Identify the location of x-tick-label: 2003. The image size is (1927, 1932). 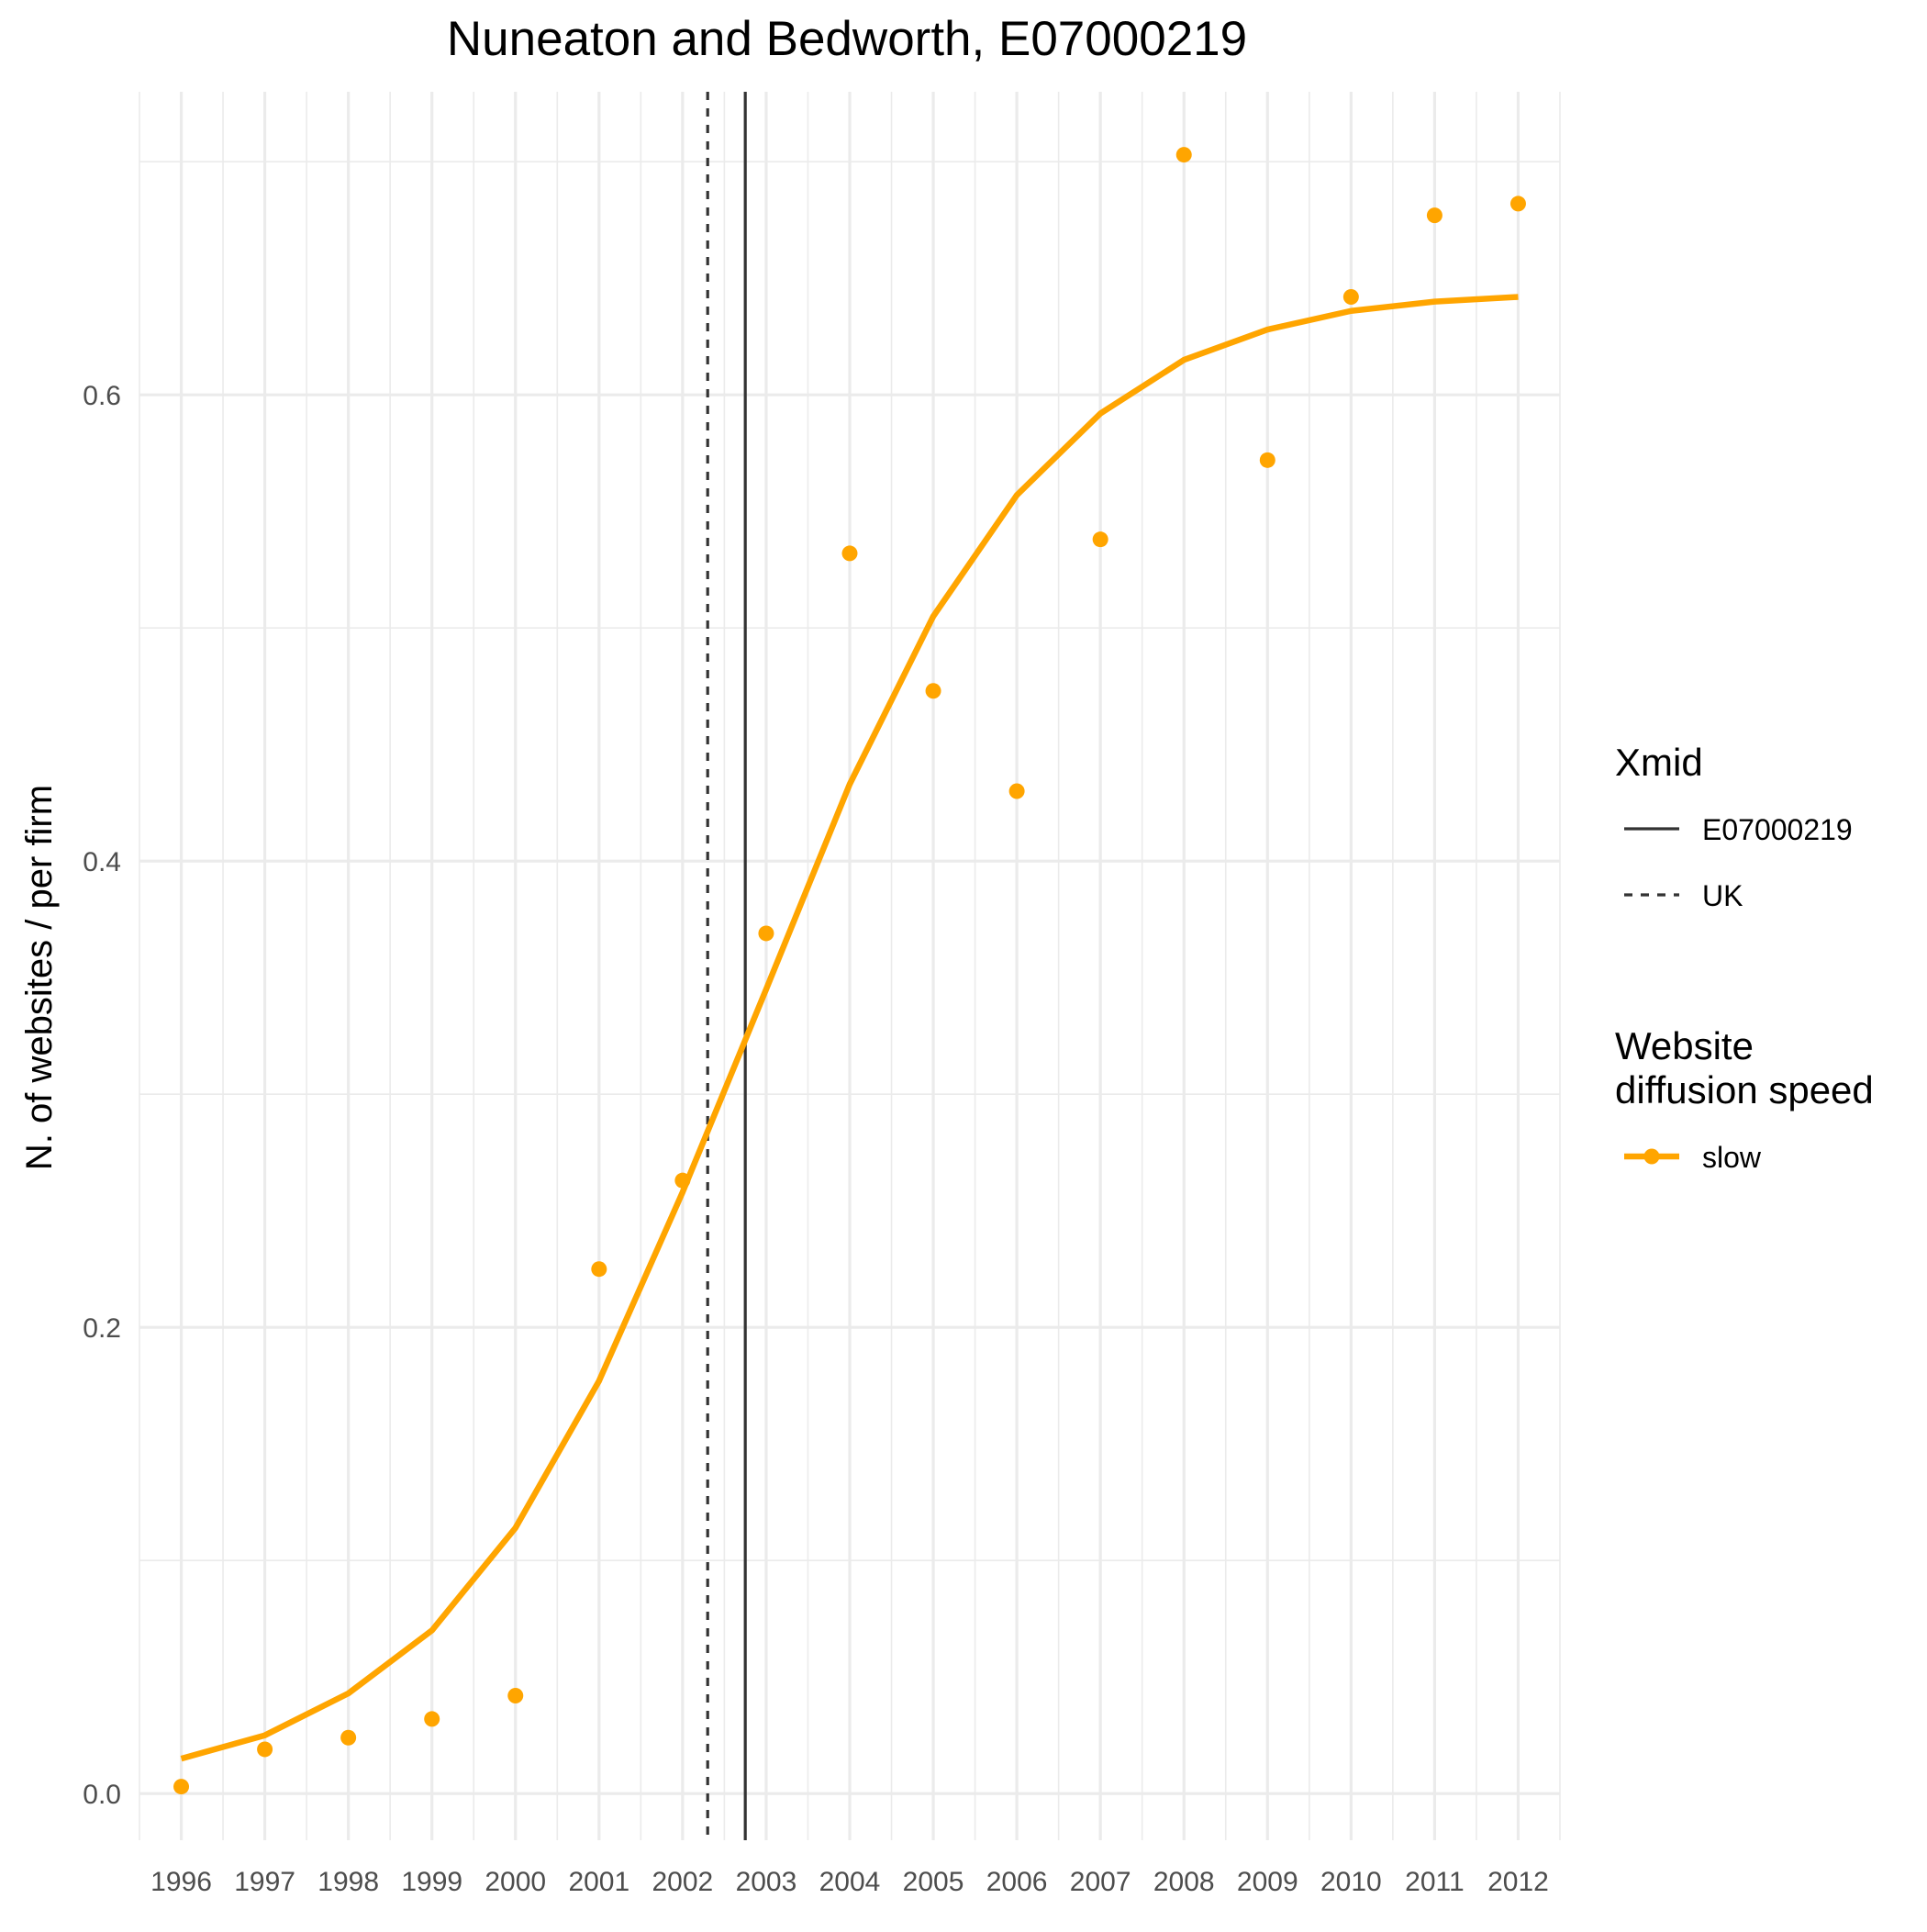
(766, 1882).